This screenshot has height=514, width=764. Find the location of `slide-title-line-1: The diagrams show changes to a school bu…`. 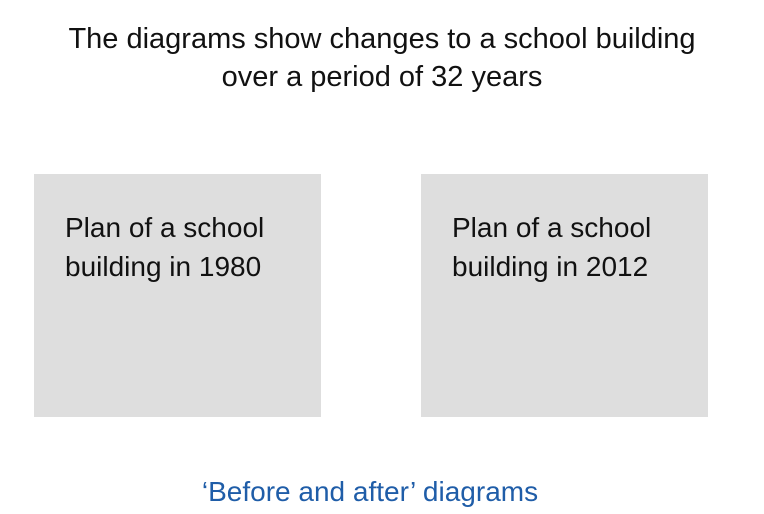

slide-title-line-1: The diagrams show changes to a school bu… is located at coordinates (382, 39).